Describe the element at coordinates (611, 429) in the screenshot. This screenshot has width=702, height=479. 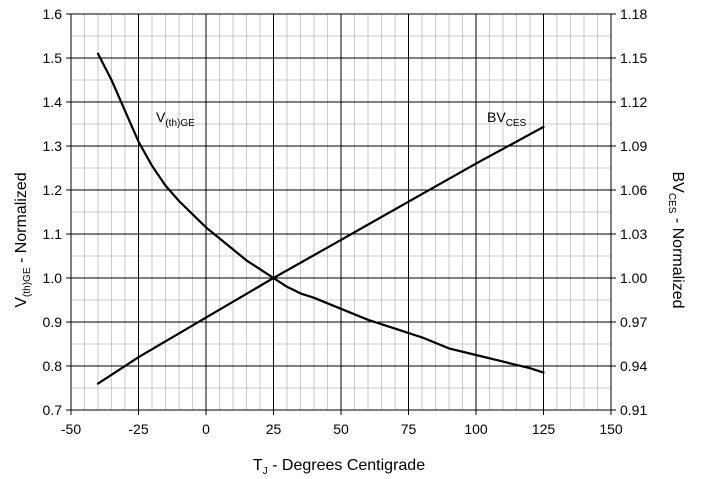
I see `x-tick-label: 150` at that location.